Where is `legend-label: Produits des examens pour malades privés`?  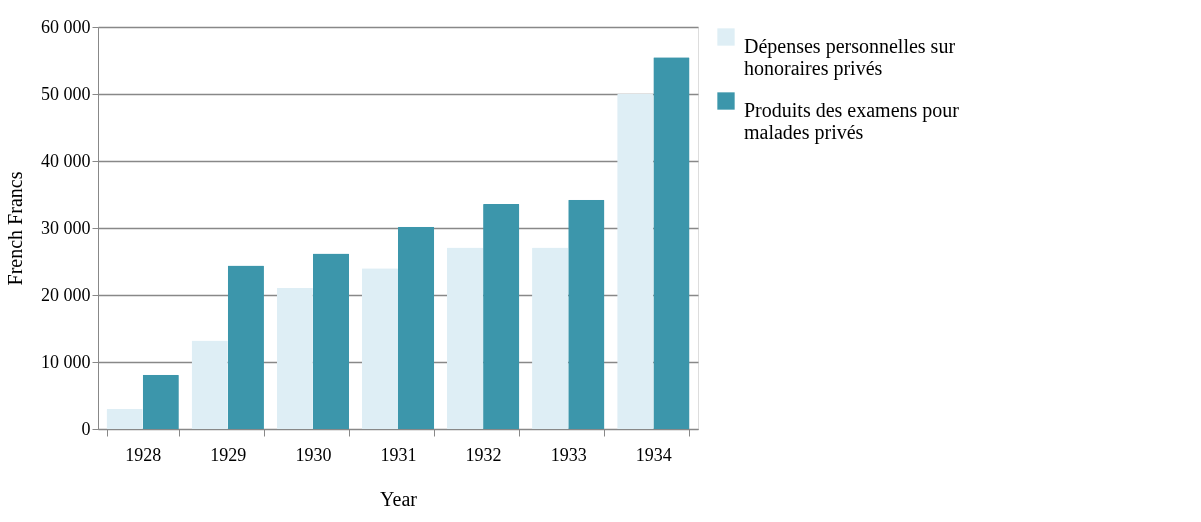 legend-label: Produits des examens pour malades privés is located at coordinates (852, 121).